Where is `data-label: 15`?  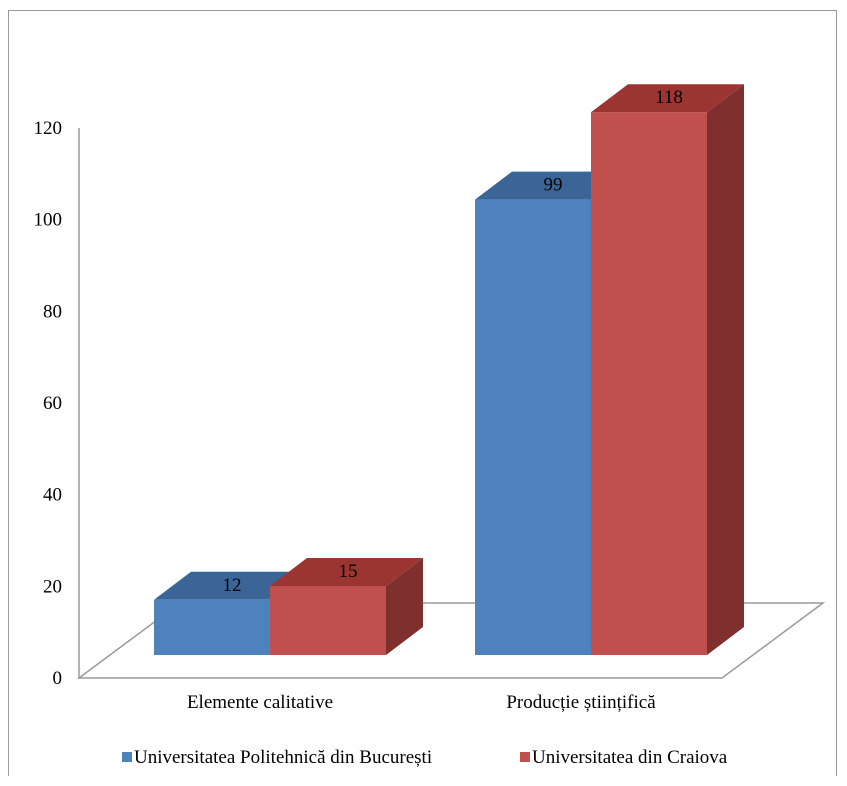 data-label: 15 is located at coordinates (348, 571).